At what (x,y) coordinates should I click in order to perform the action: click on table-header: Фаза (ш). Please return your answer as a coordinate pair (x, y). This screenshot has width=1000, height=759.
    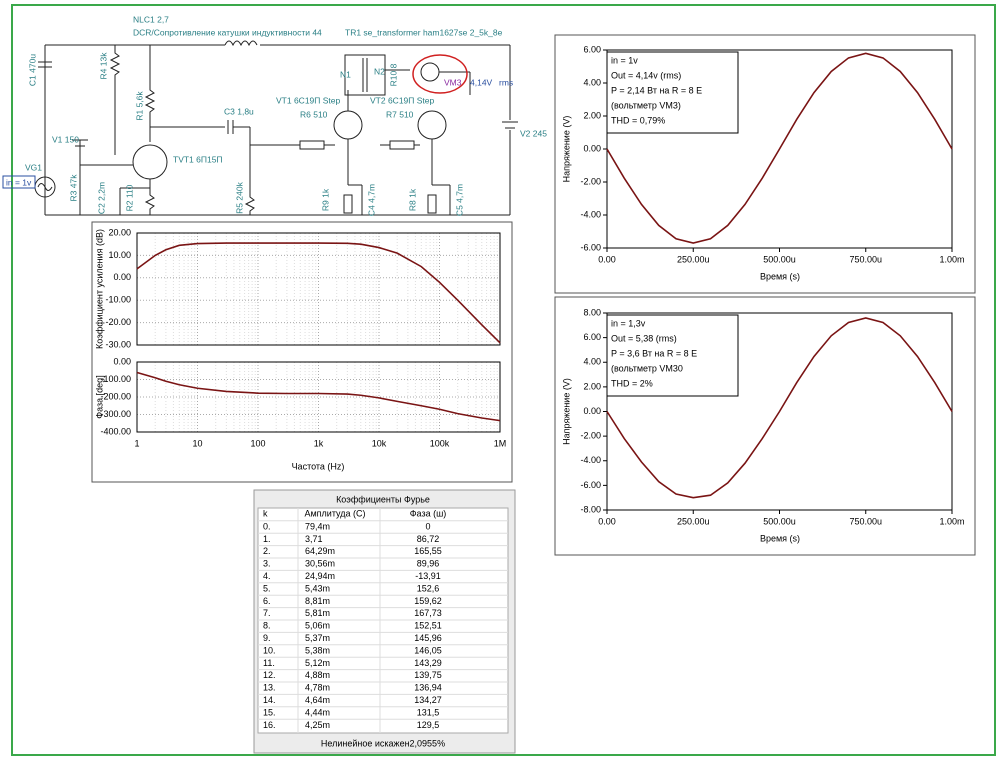
    Looking at the image, I should click on (428, 513).